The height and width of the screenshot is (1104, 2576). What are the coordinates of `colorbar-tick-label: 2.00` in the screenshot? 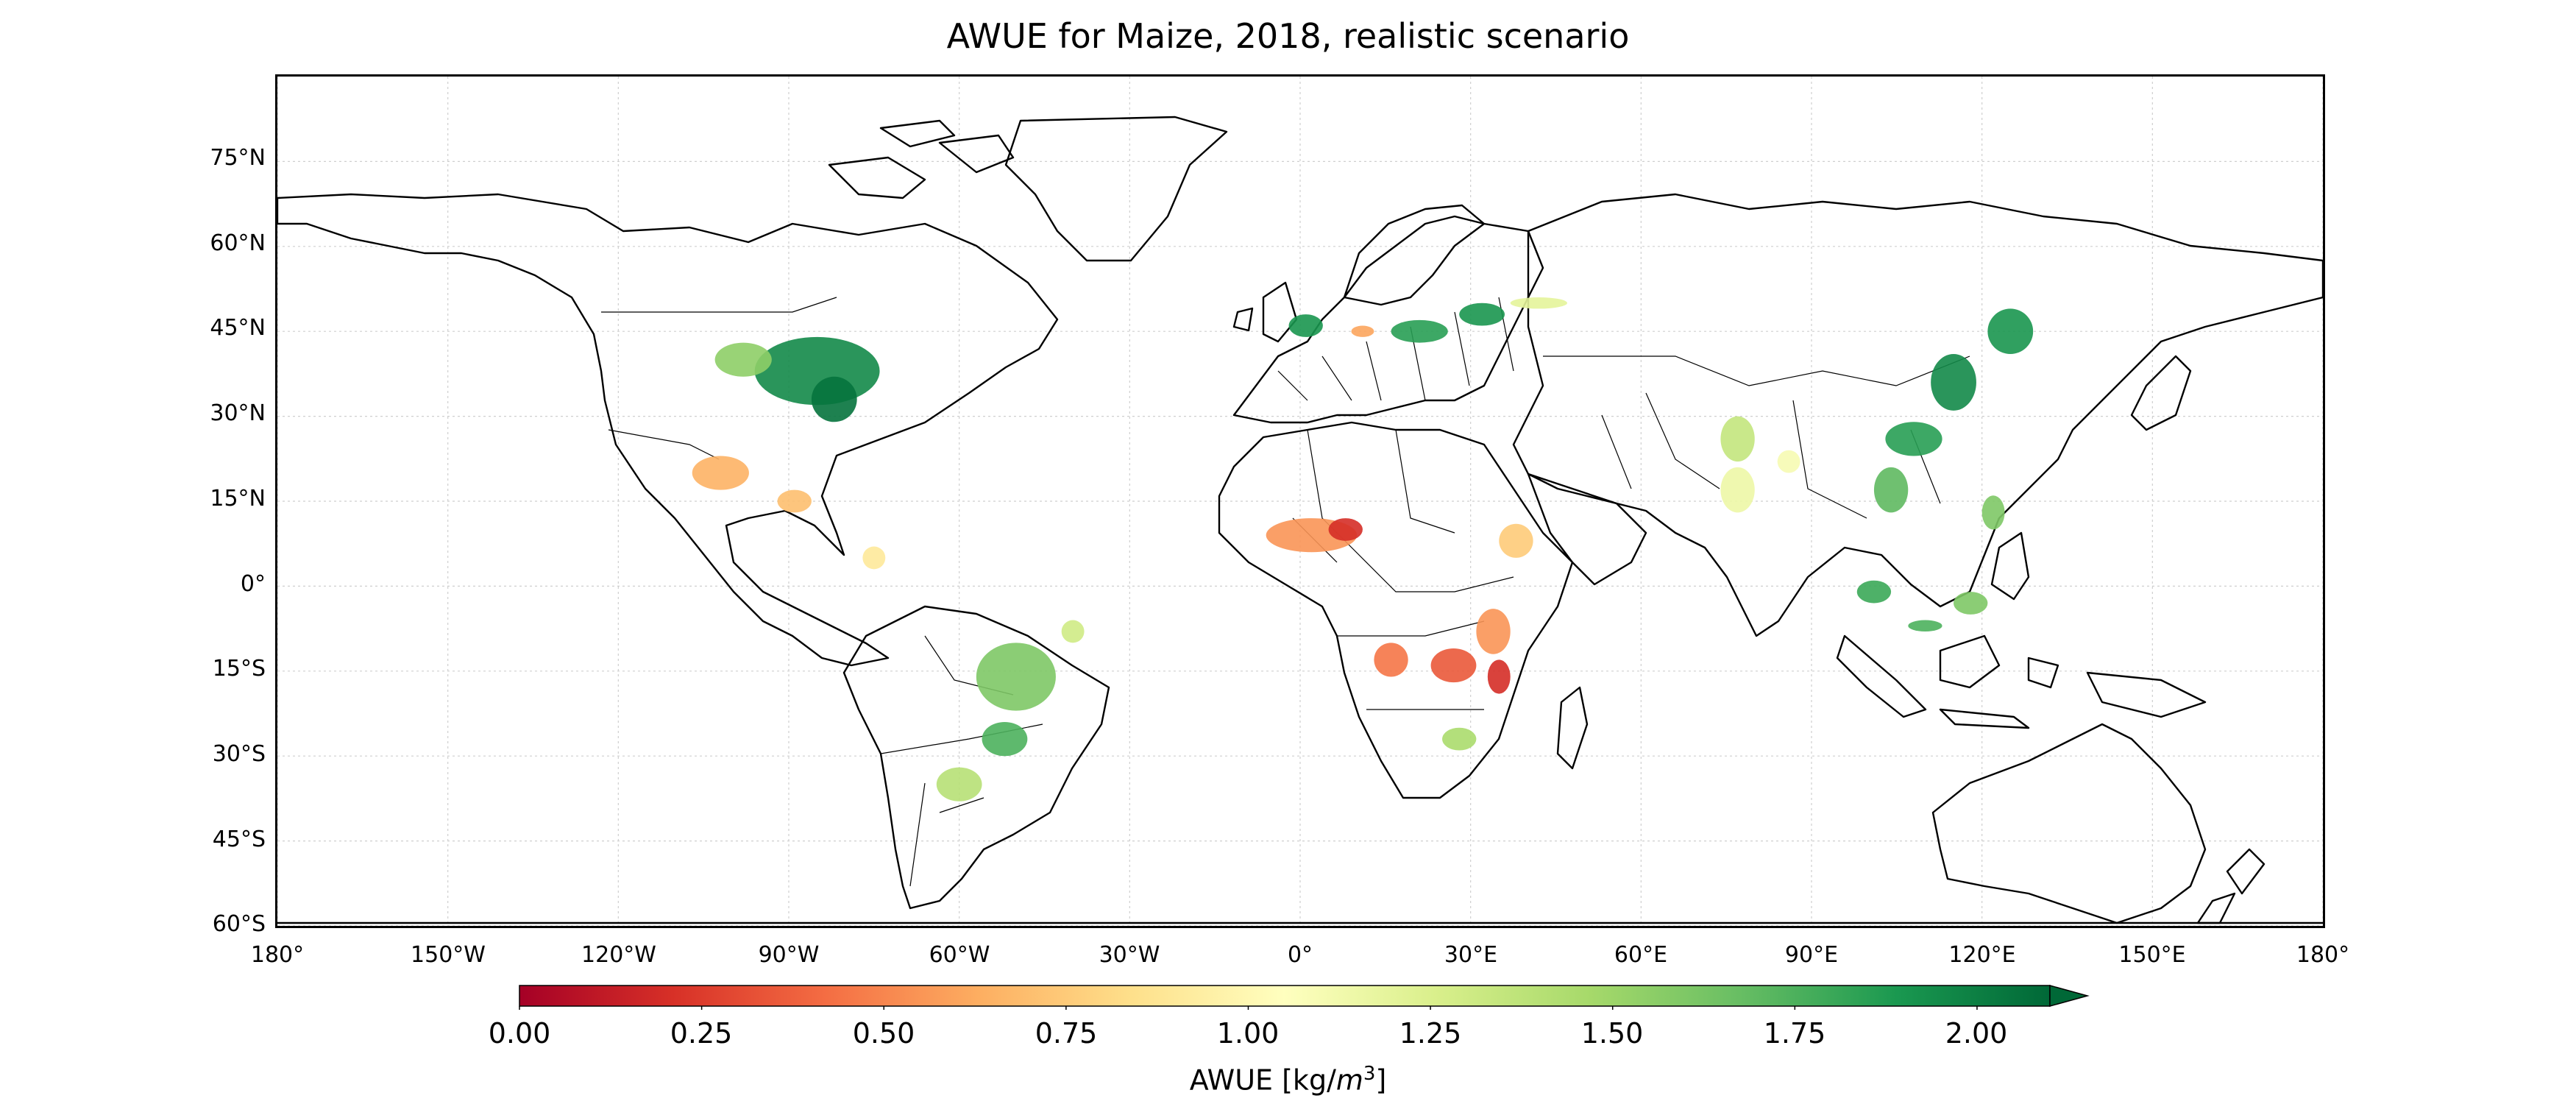 It's located at (1976, 1033).